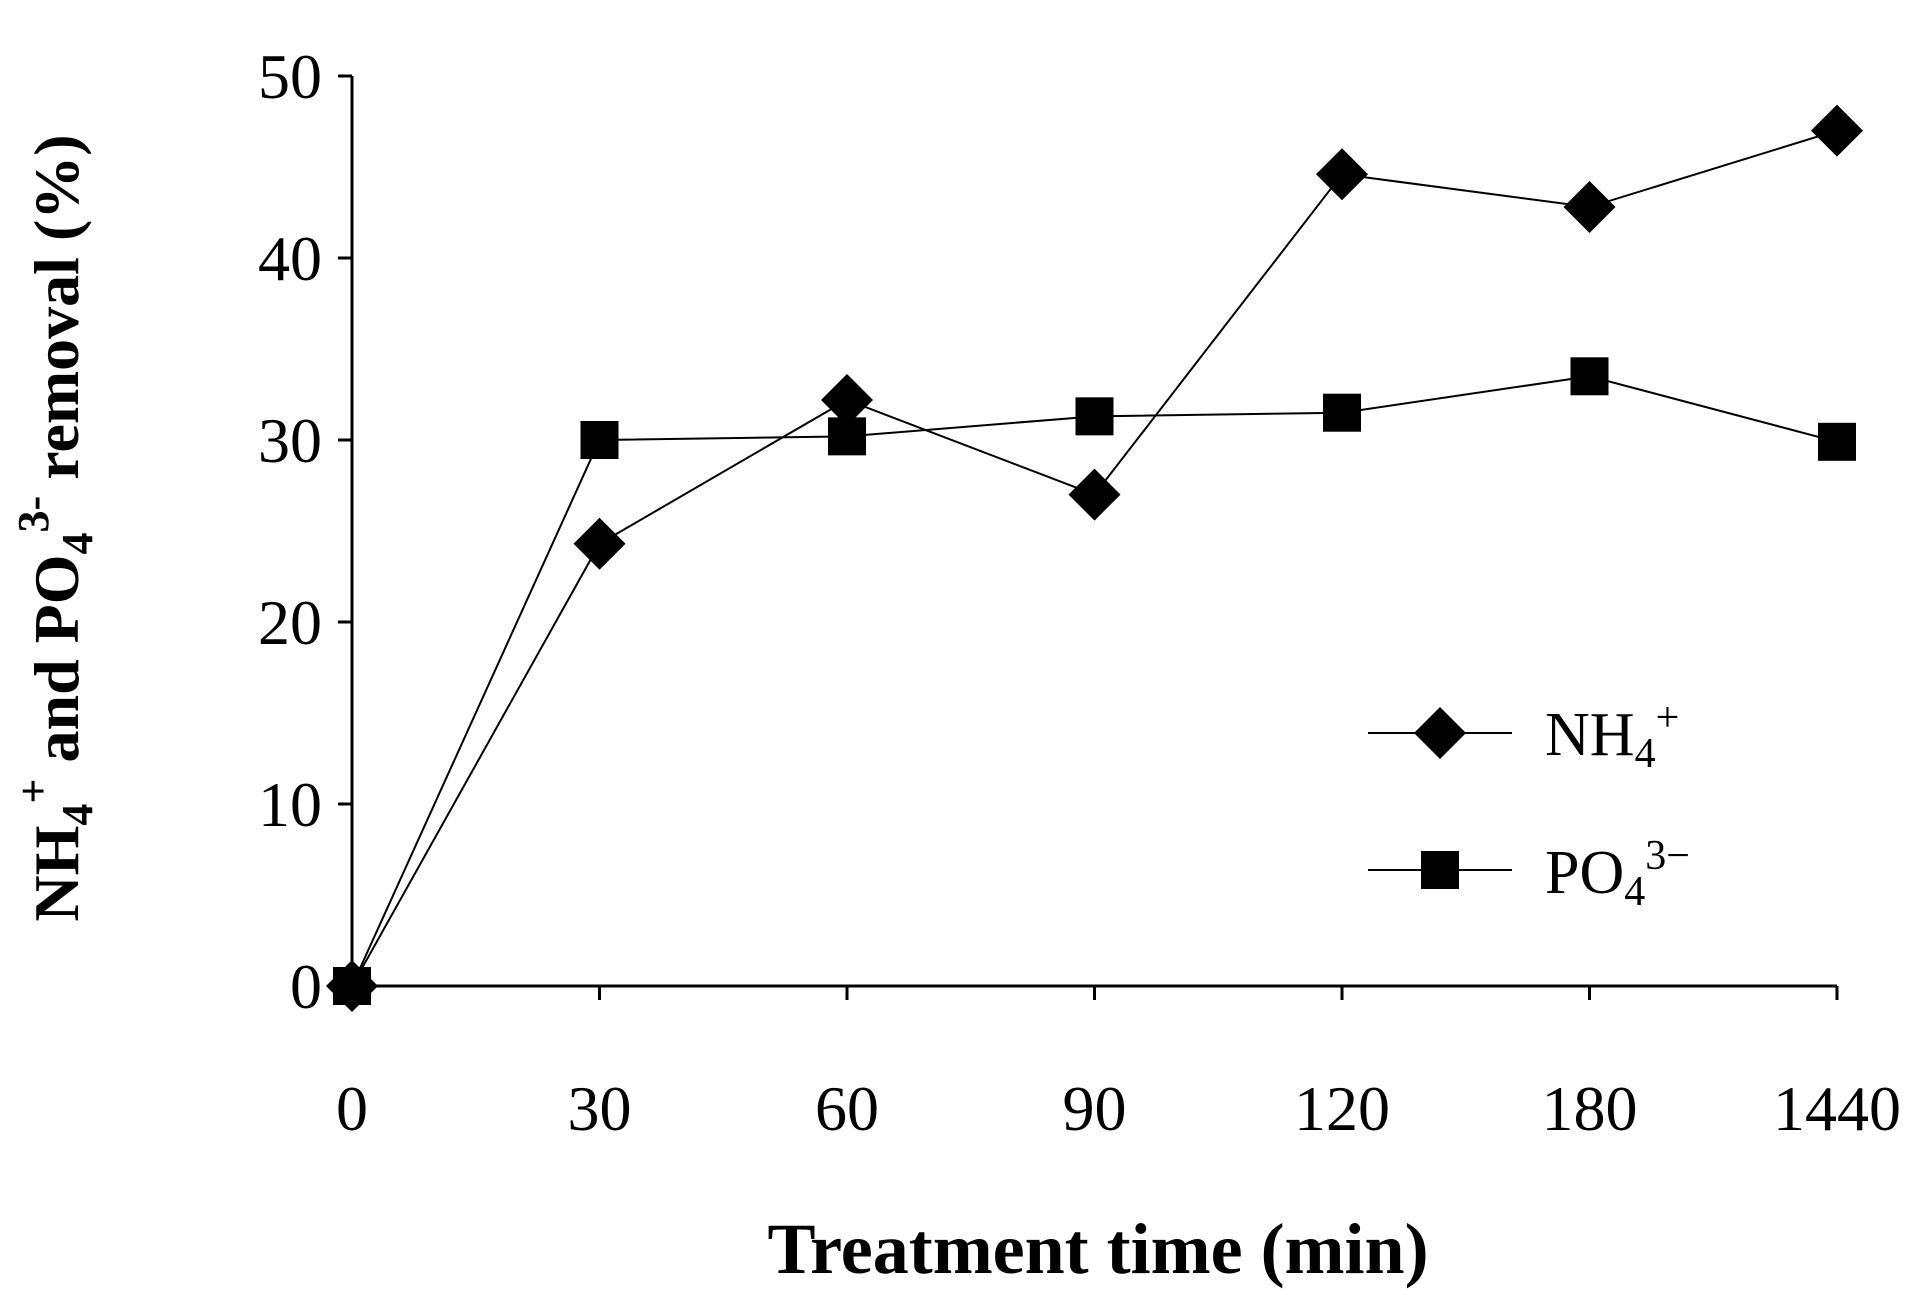  Describe the element at coordinates (290, 804) in the screenshot. I see `y-tick-label: 10` at that location.